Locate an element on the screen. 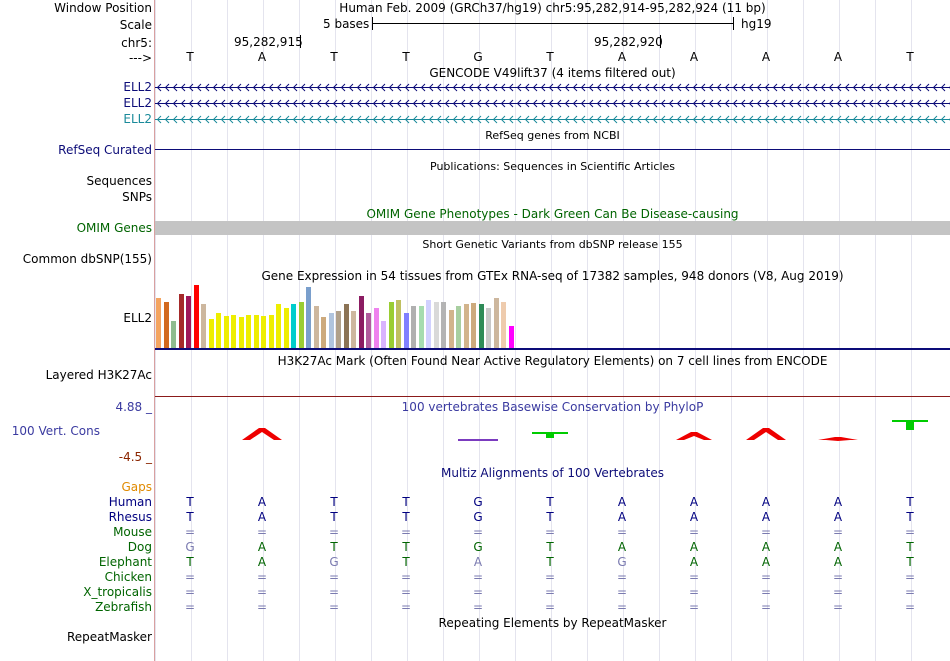 This screenshot has height=661, width=950. label-common-dbsnp: Common dbSNP(155) is located at coordinates (87, 259).